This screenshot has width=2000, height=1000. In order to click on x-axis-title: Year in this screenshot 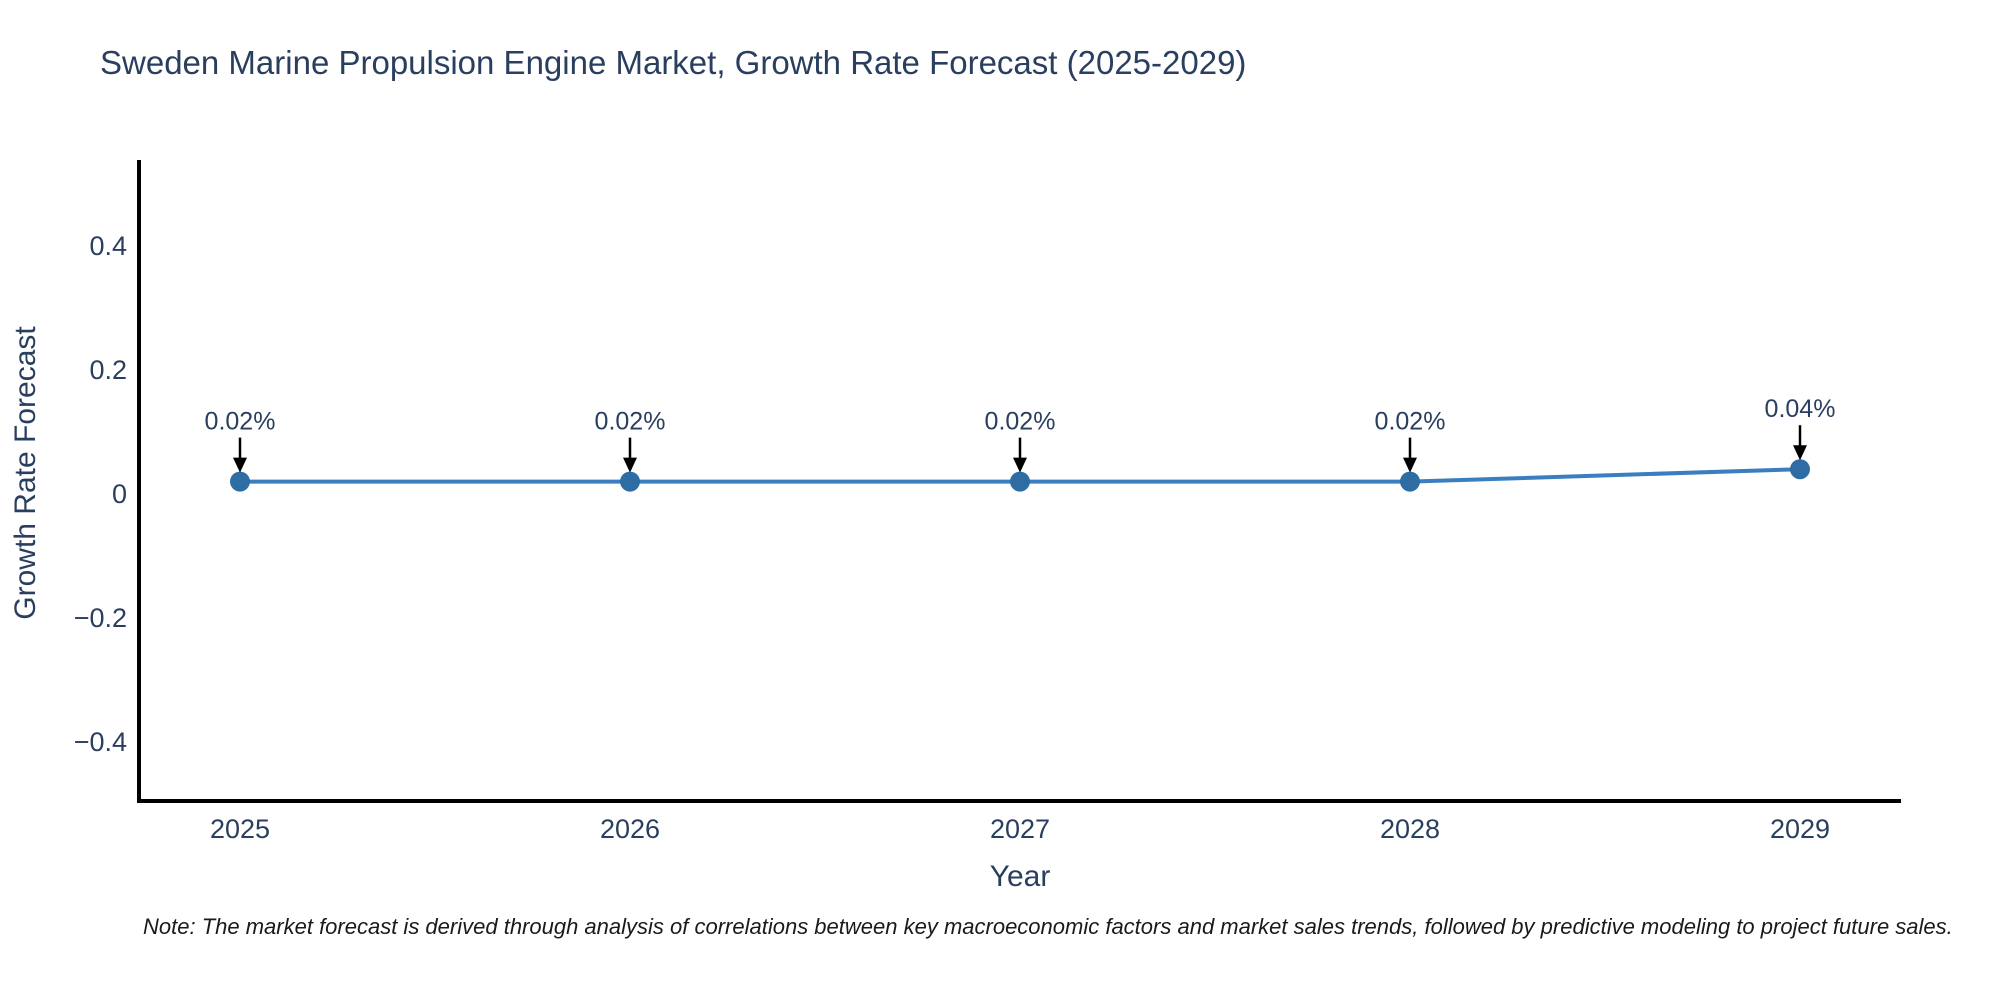, I will do `click(1020, 876)`.